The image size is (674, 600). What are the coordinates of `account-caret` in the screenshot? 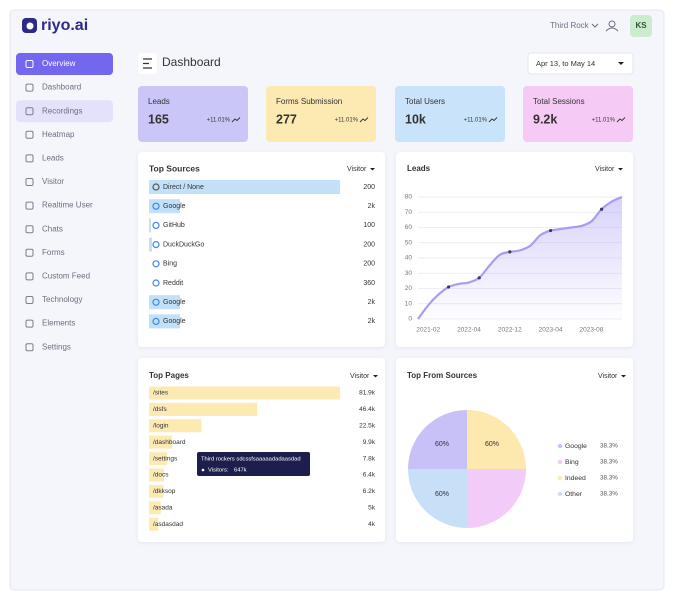 It's located at (595, 25).